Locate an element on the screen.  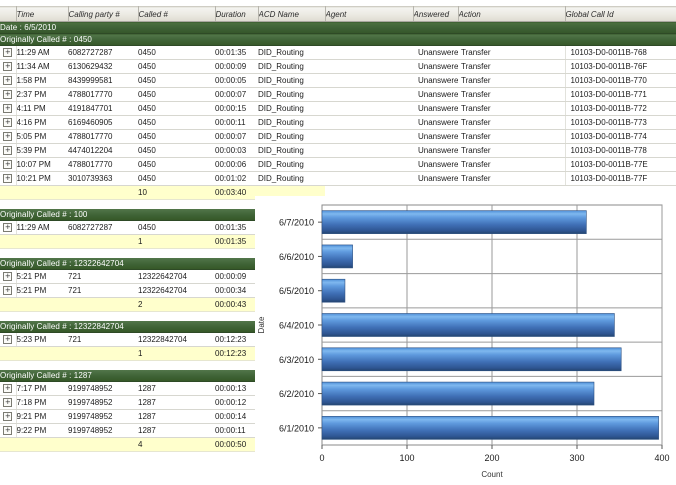
cell-duration: 00:00:07 is located at coordinates (236, 94).